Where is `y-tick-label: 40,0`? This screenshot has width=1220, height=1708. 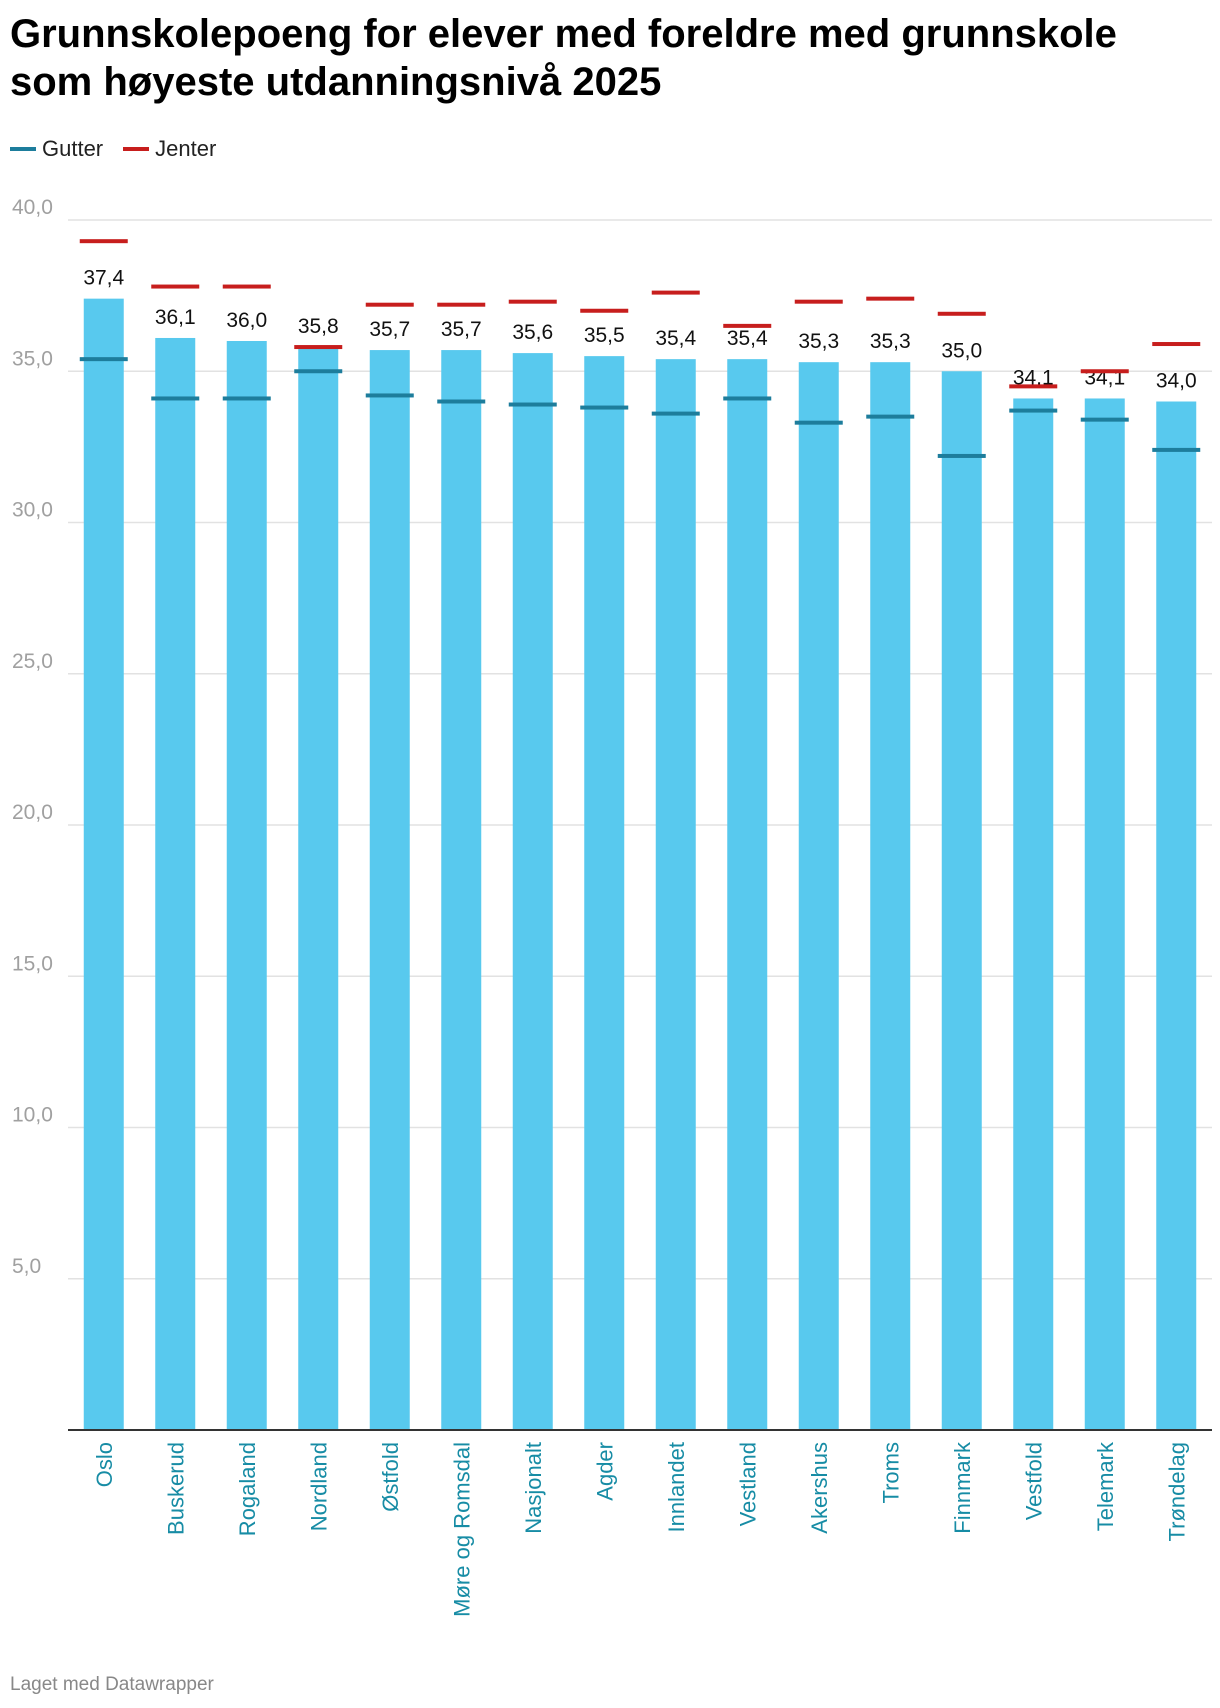 y-tick-label: 40,0 is located at coordinates (32, 207).